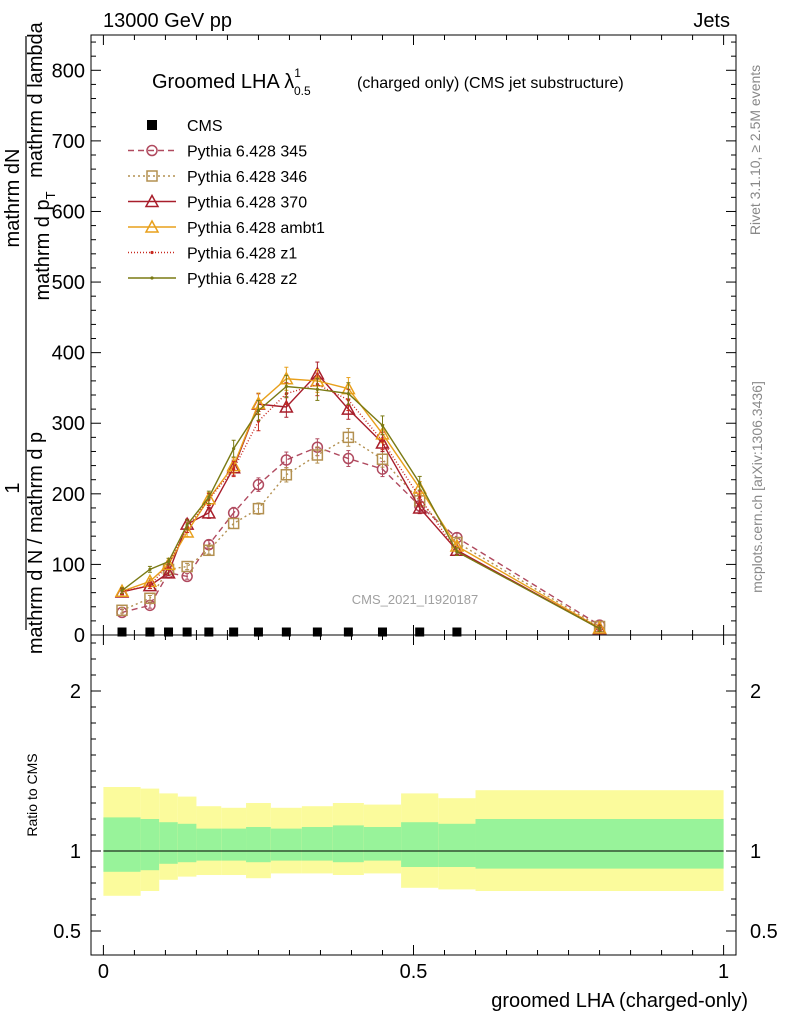  What do you see at coordinates (75, 692) in the screenshot?
I see `ratio-y-tick-label: 2` at bounding box center [75, 692].